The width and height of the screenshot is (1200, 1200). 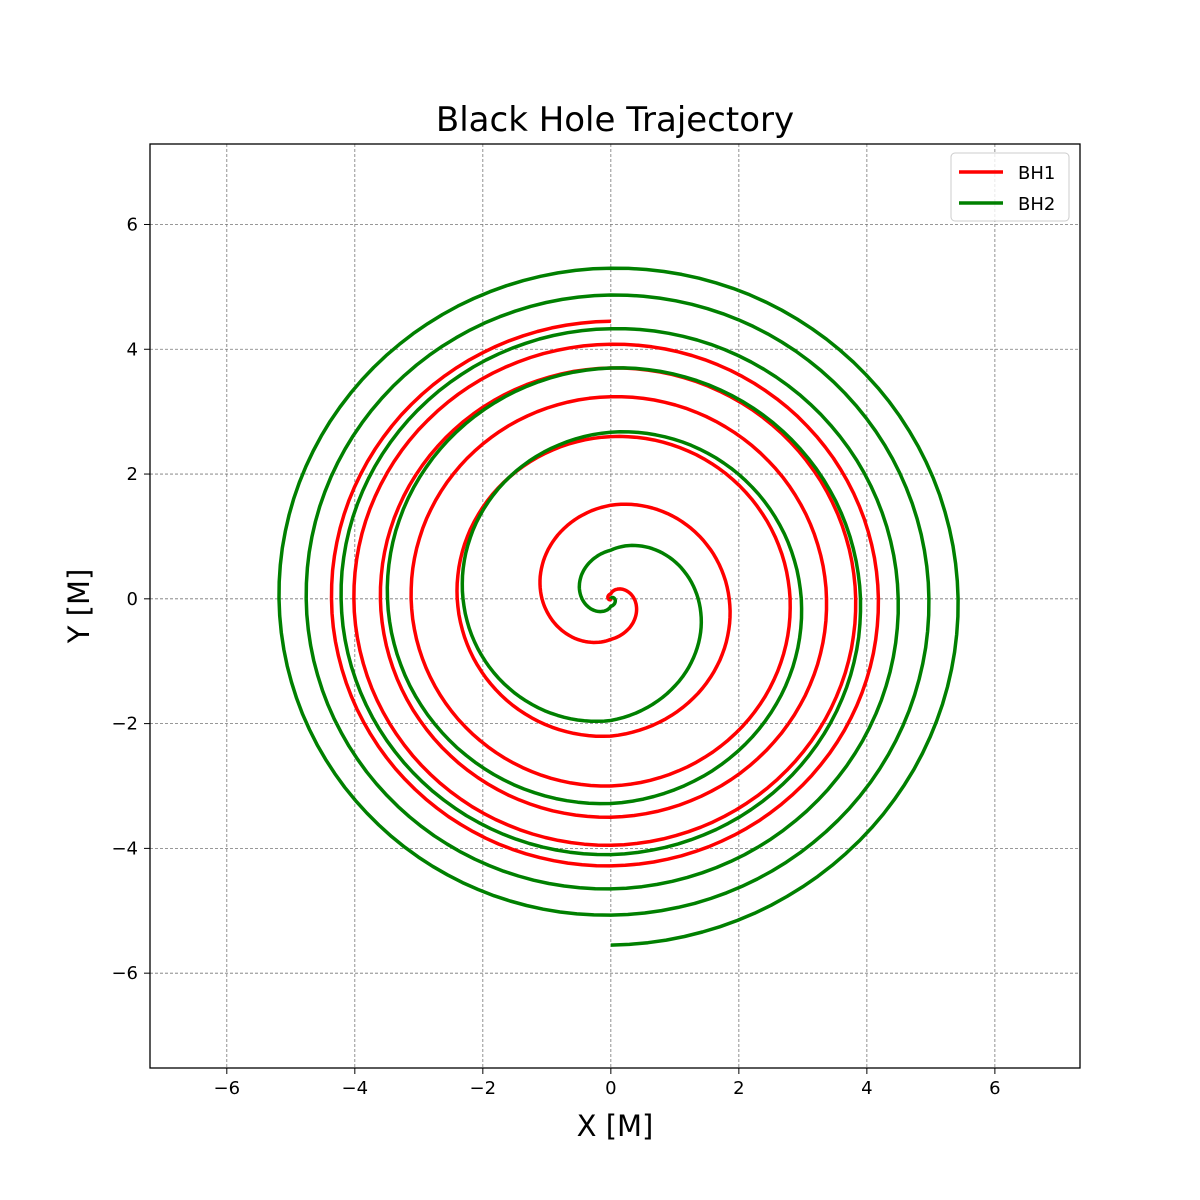 What do you see at coordinates (1036, 204) in the screenshot?
I see `legend-label-bh2: BH2` at bounding box center [1036, 204].